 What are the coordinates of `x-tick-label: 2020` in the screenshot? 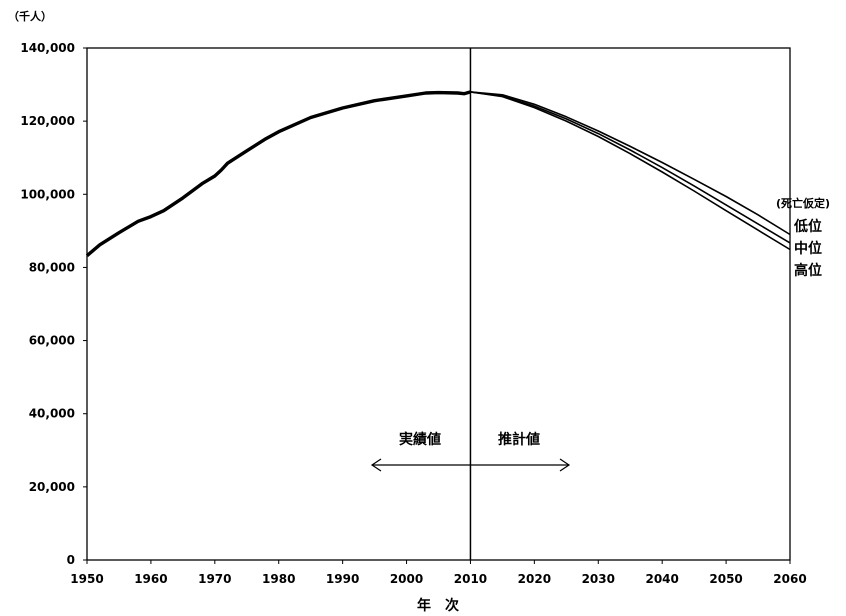 It's located at (534, 579).